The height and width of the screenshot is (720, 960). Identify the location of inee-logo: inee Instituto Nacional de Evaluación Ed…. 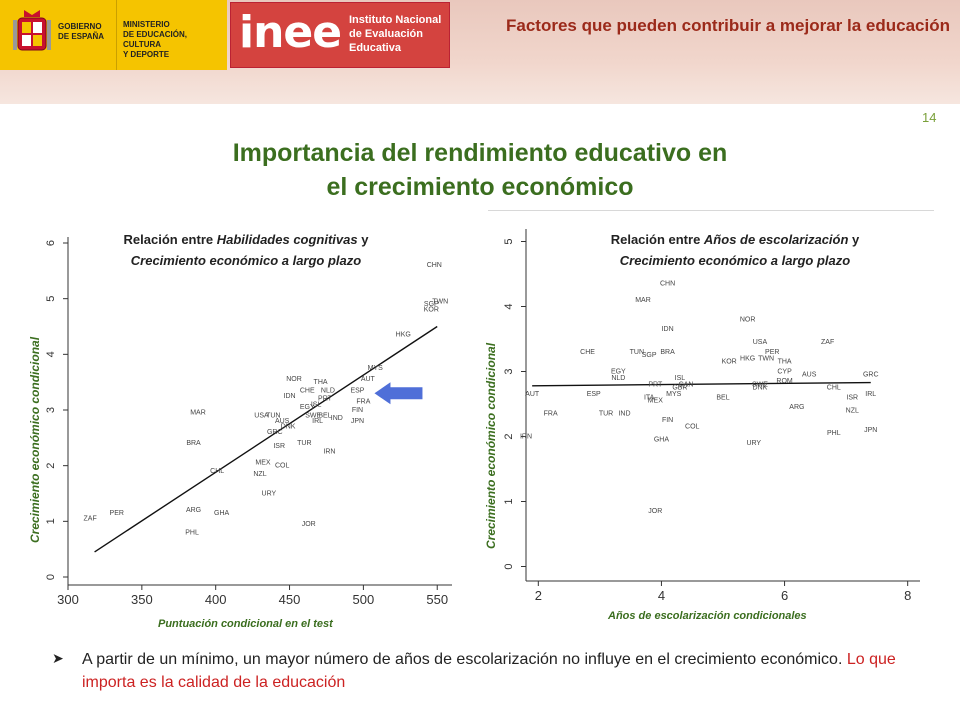
(340, 35).